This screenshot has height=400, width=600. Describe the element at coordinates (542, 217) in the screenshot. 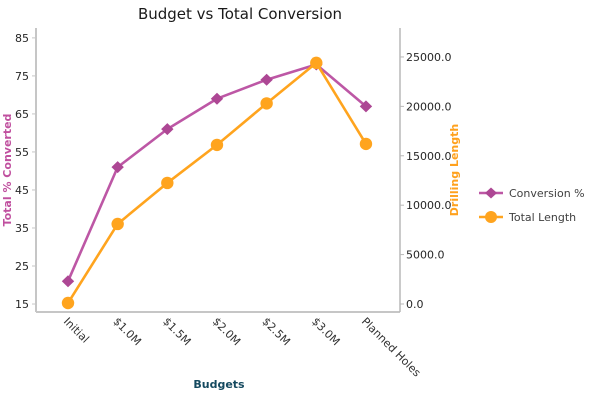

I see `legend-label-total-length: Total Length` at that location.